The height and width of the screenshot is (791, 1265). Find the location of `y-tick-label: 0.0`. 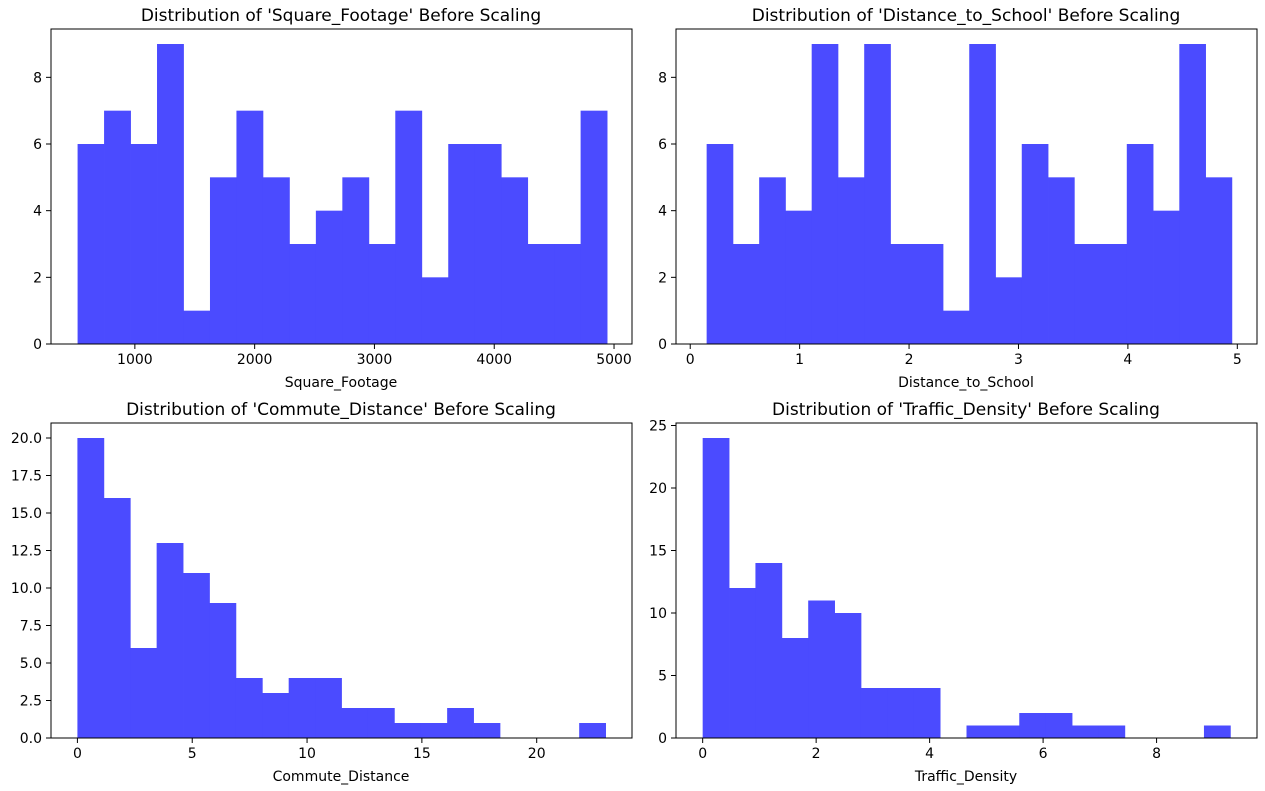

y-tick-label: 0.0 is located at coordinates (31, 739).